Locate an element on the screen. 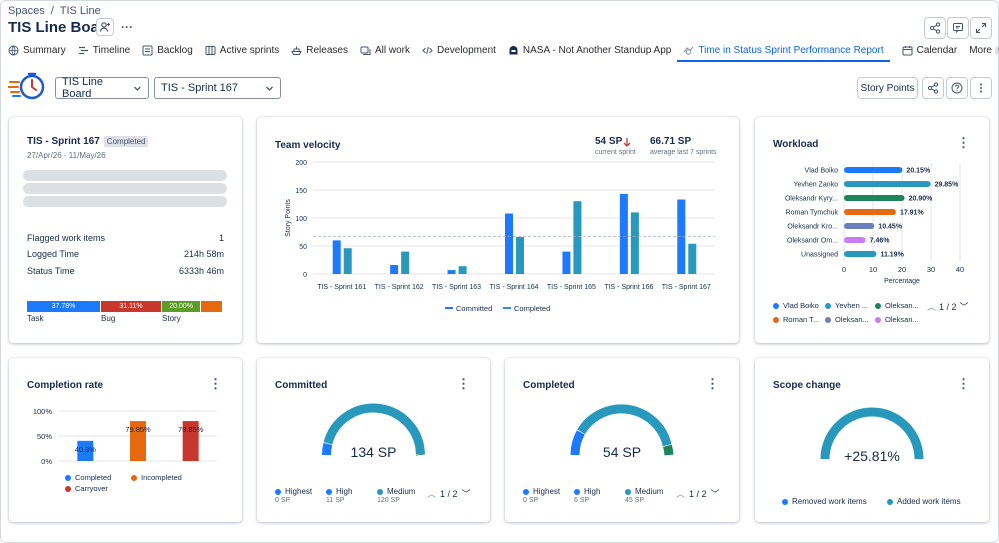 The height and width of the screenshot is (543, 999). sprint-select: TIS - Sprint 167 is located at coordinates (217, 88).